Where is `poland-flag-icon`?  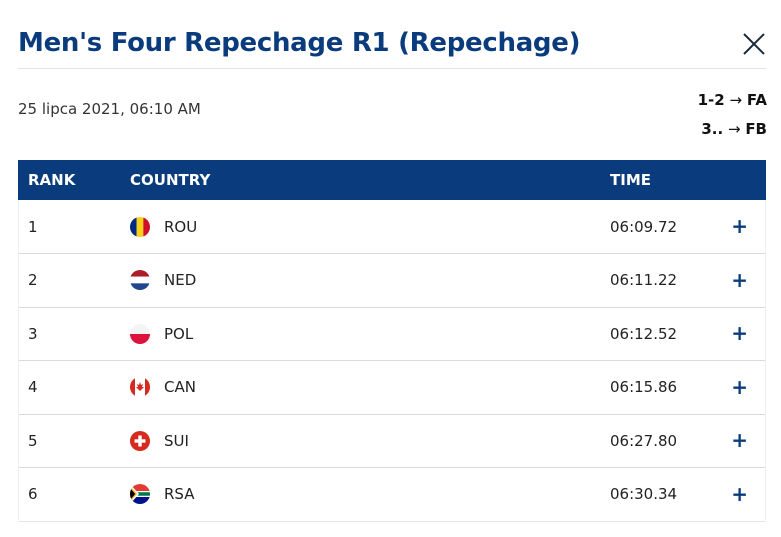
poland-flag-icon is located at coordinates (140, 333).